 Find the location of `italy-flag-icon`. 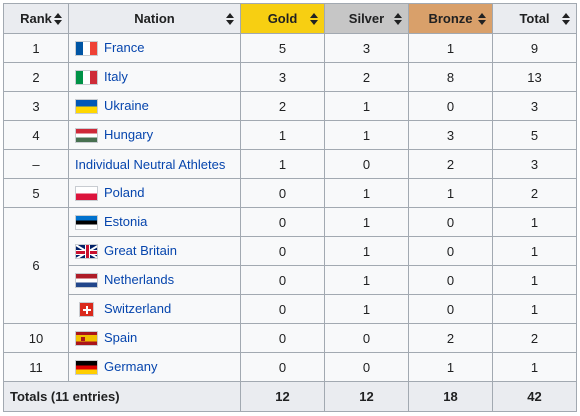

italy-flag-icon is located at coordinates (86, 78).